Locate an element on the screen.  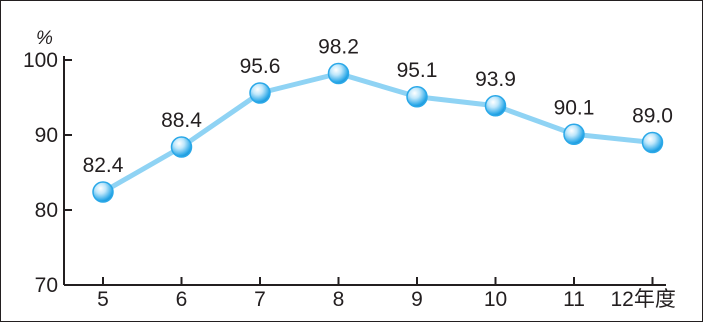
y-tick-label: 80 is located at coordinates (46, 210).